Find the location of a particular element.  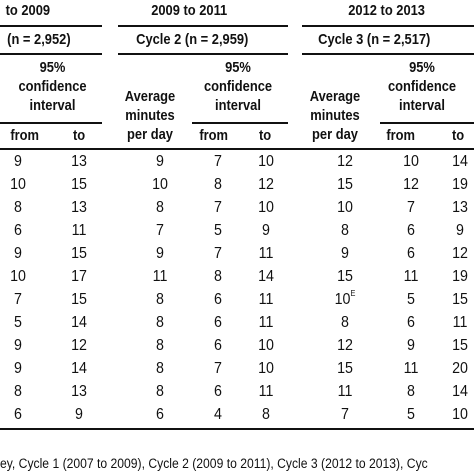

estimate-flag: E is located at coordinates (353, 293).